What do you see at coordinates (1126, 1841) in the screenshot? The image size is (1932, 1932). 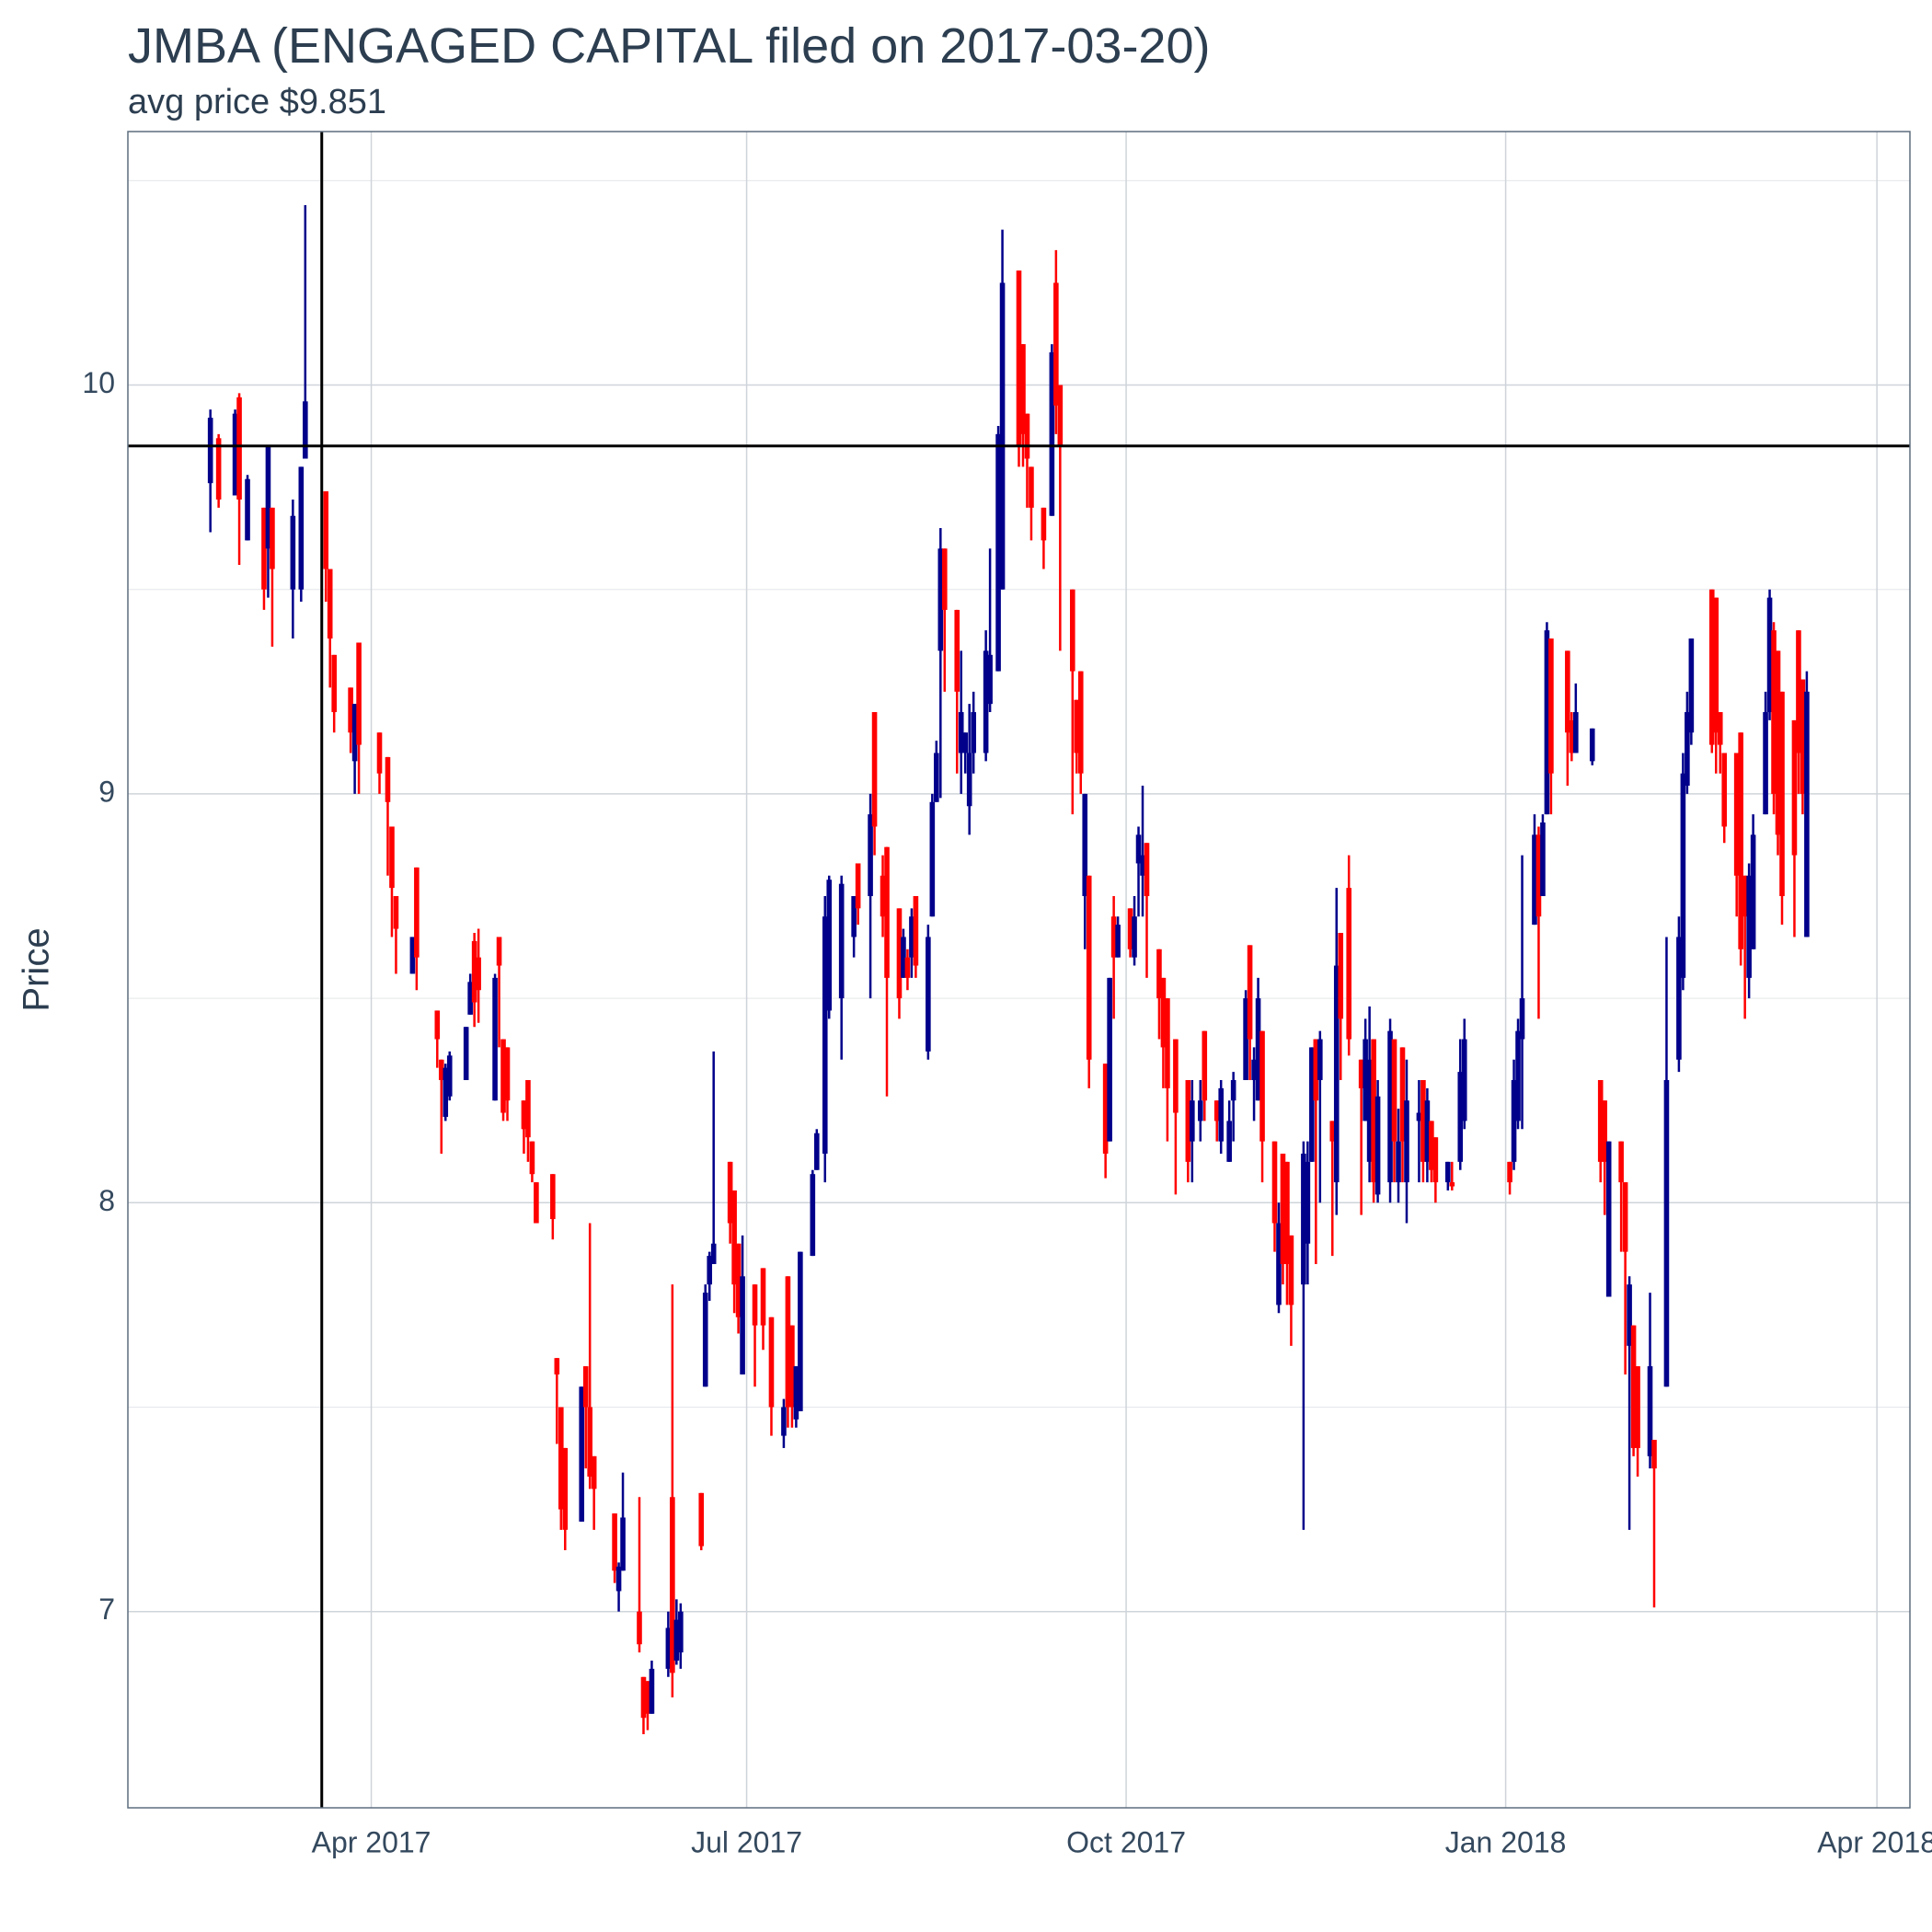 I see `x-tick-label: Oct 2017` at bounding box center [1126, 1841].